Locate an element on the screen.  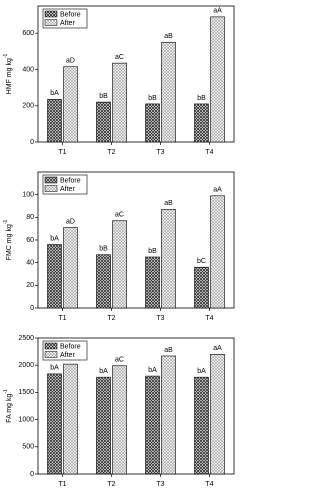
y-tick-label: 60 is located at coordinates (30, 240).